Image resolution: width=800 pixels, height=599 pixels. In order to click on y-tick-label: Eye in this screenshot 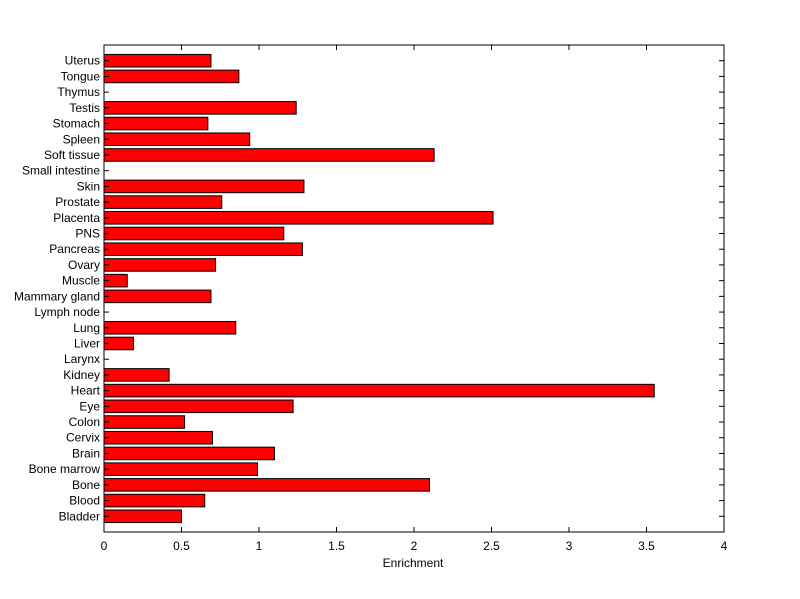, I will do `click(89, 406)`.